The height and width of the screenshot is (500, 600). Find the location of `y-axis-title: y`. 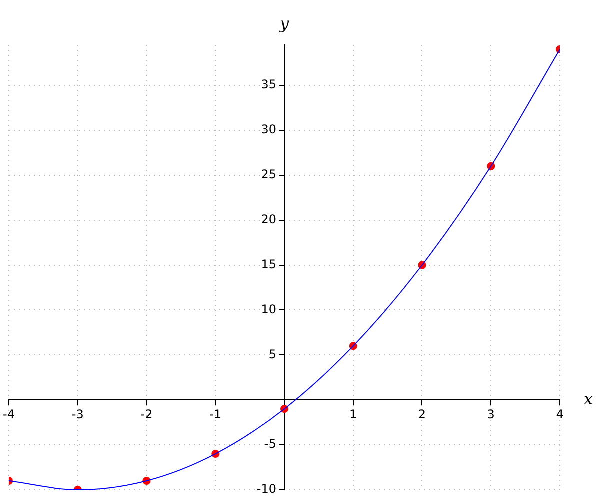

y-axis-title: y is located at coordinates (284, 24).